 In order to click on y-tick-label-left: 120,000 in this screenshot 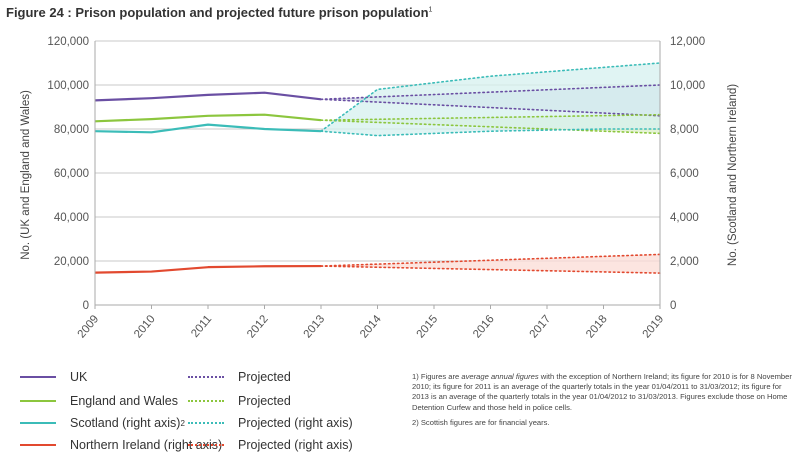, I will do `click(68, 42)`.